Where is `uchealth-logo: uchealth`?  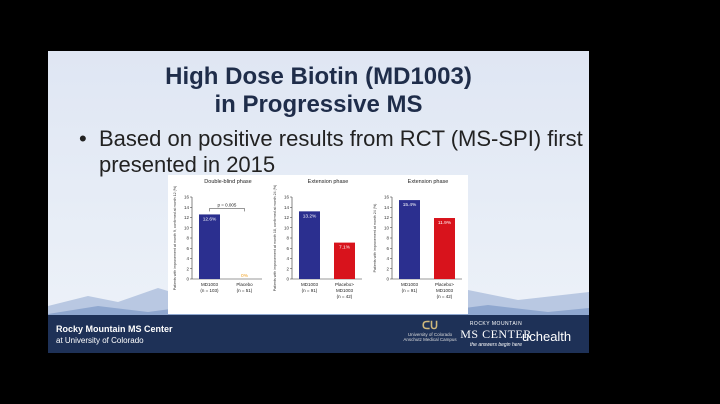 uchealth-logo: uchealth is located at coordinates (547, 336).